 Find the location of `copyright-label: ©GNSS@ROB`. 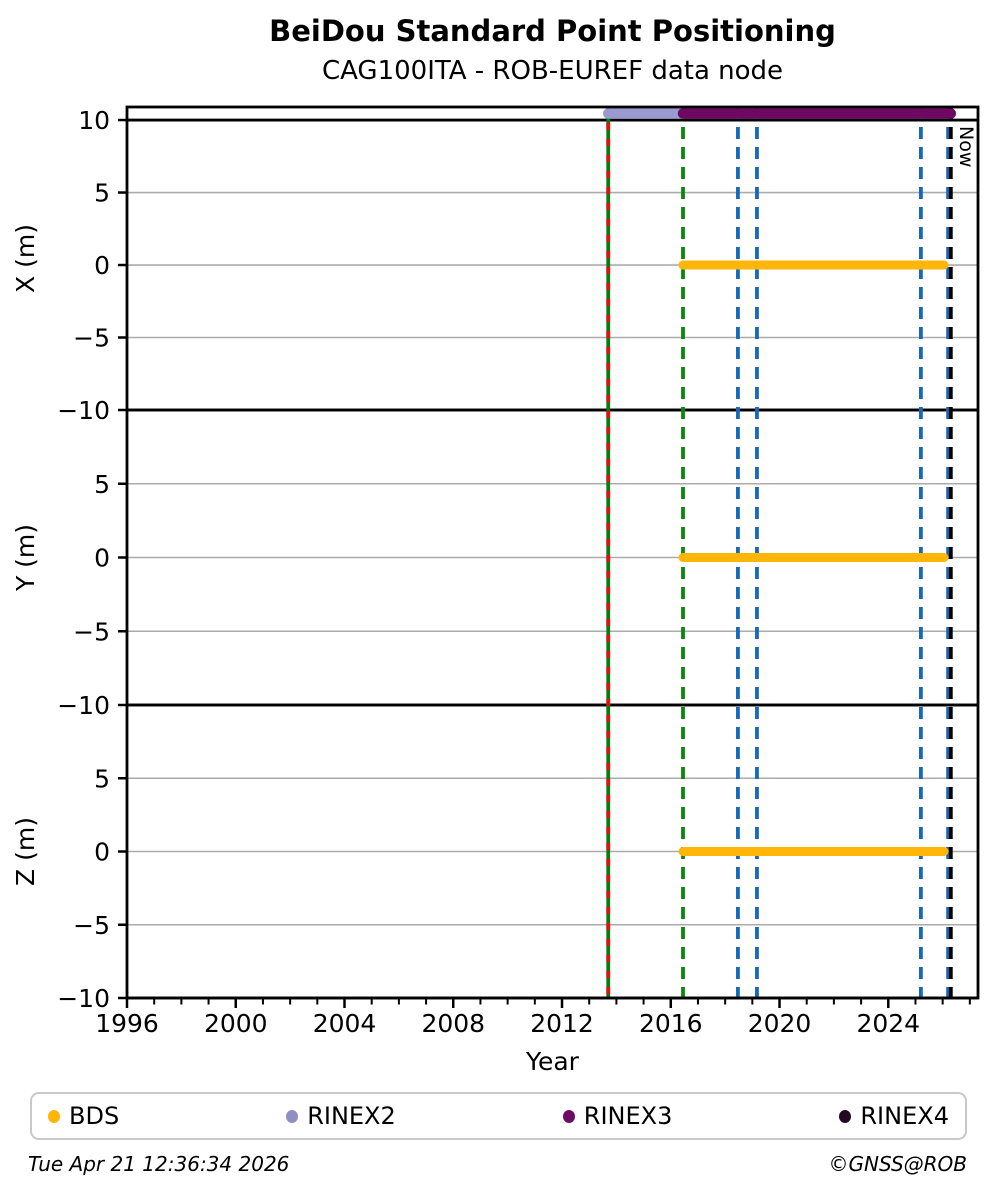

copyright-label: ©GNSS@ROB is located at coordinates (898, 1164).